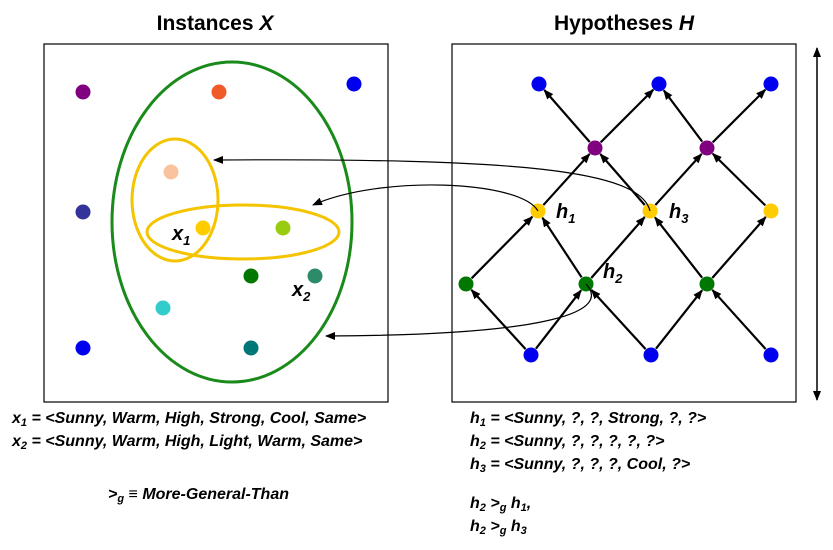 Image resolution: width=833 pixels, height=550 pixels. What do you see at coordinates (216, 23) in the screenshot?
I see `instances-title: Instances X` at bounding box center [216, 23].